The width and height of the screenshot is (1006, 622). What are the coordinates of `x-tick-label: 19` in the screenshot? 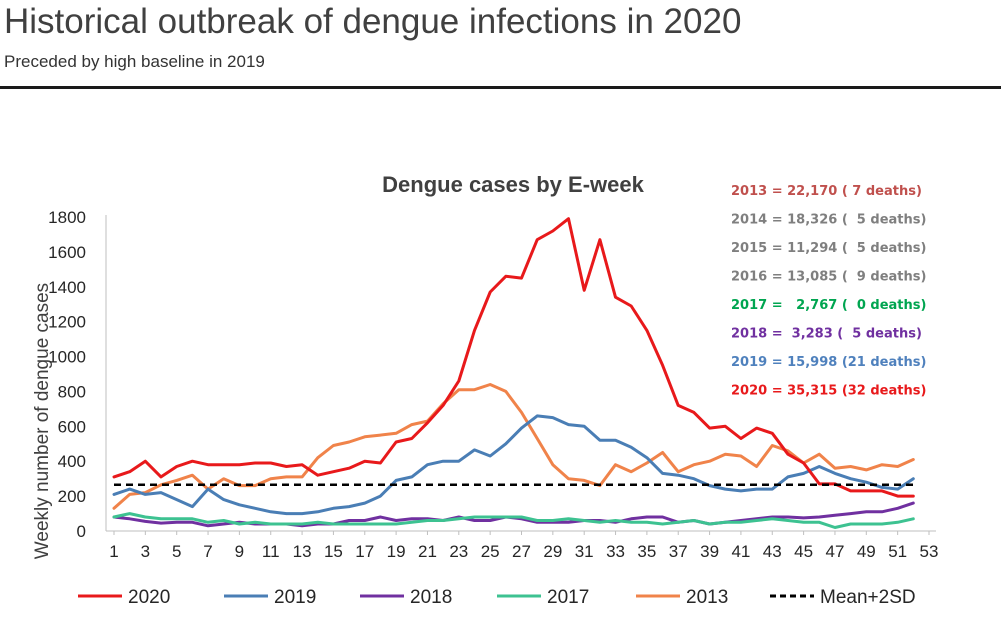 It's located at (396, 551).